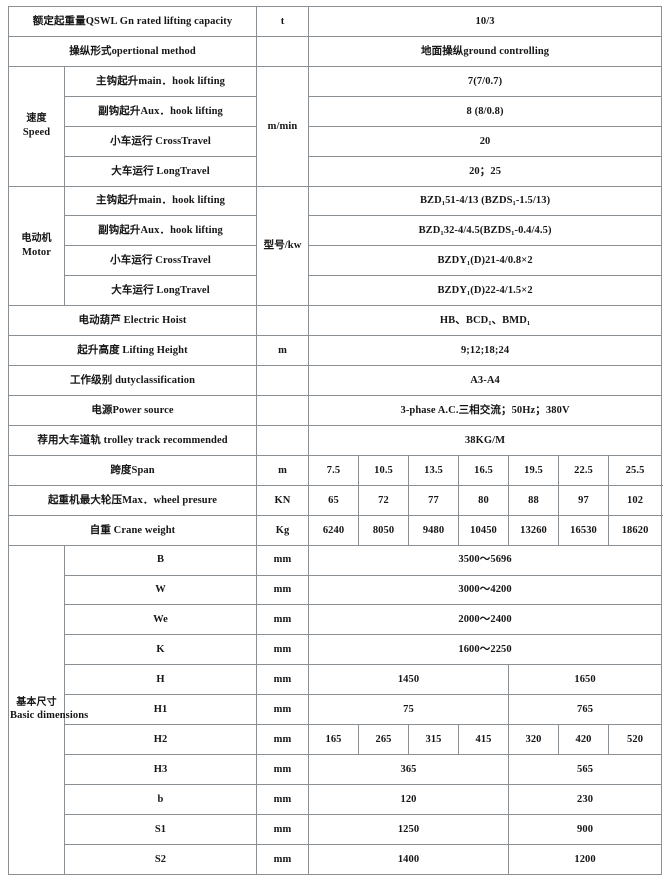 The height and width of the screenshot is (881, 667). What do you see at coordinates (160, 829) in the screenshot?
I see `row-label-dimension-s1: S1` at bounding box center [160, 829].